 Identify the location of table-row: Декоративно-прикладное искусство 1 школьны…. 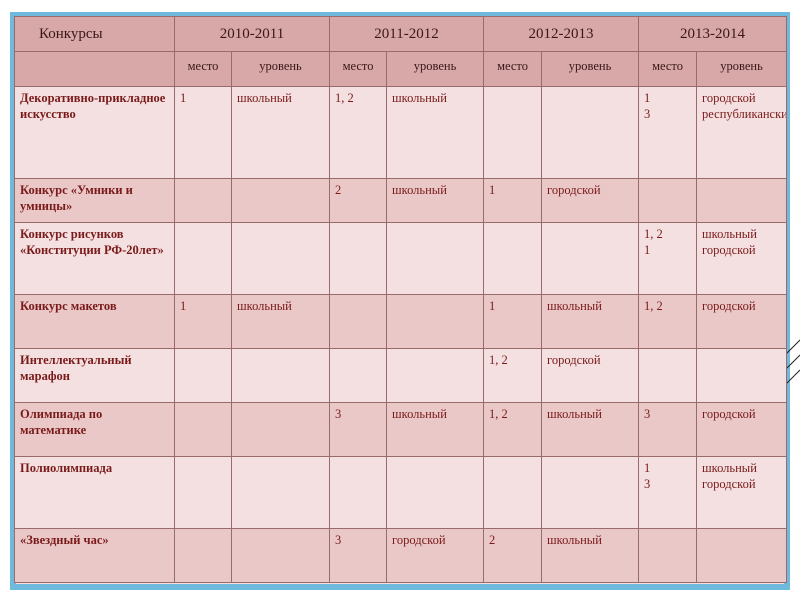
(401, 132).